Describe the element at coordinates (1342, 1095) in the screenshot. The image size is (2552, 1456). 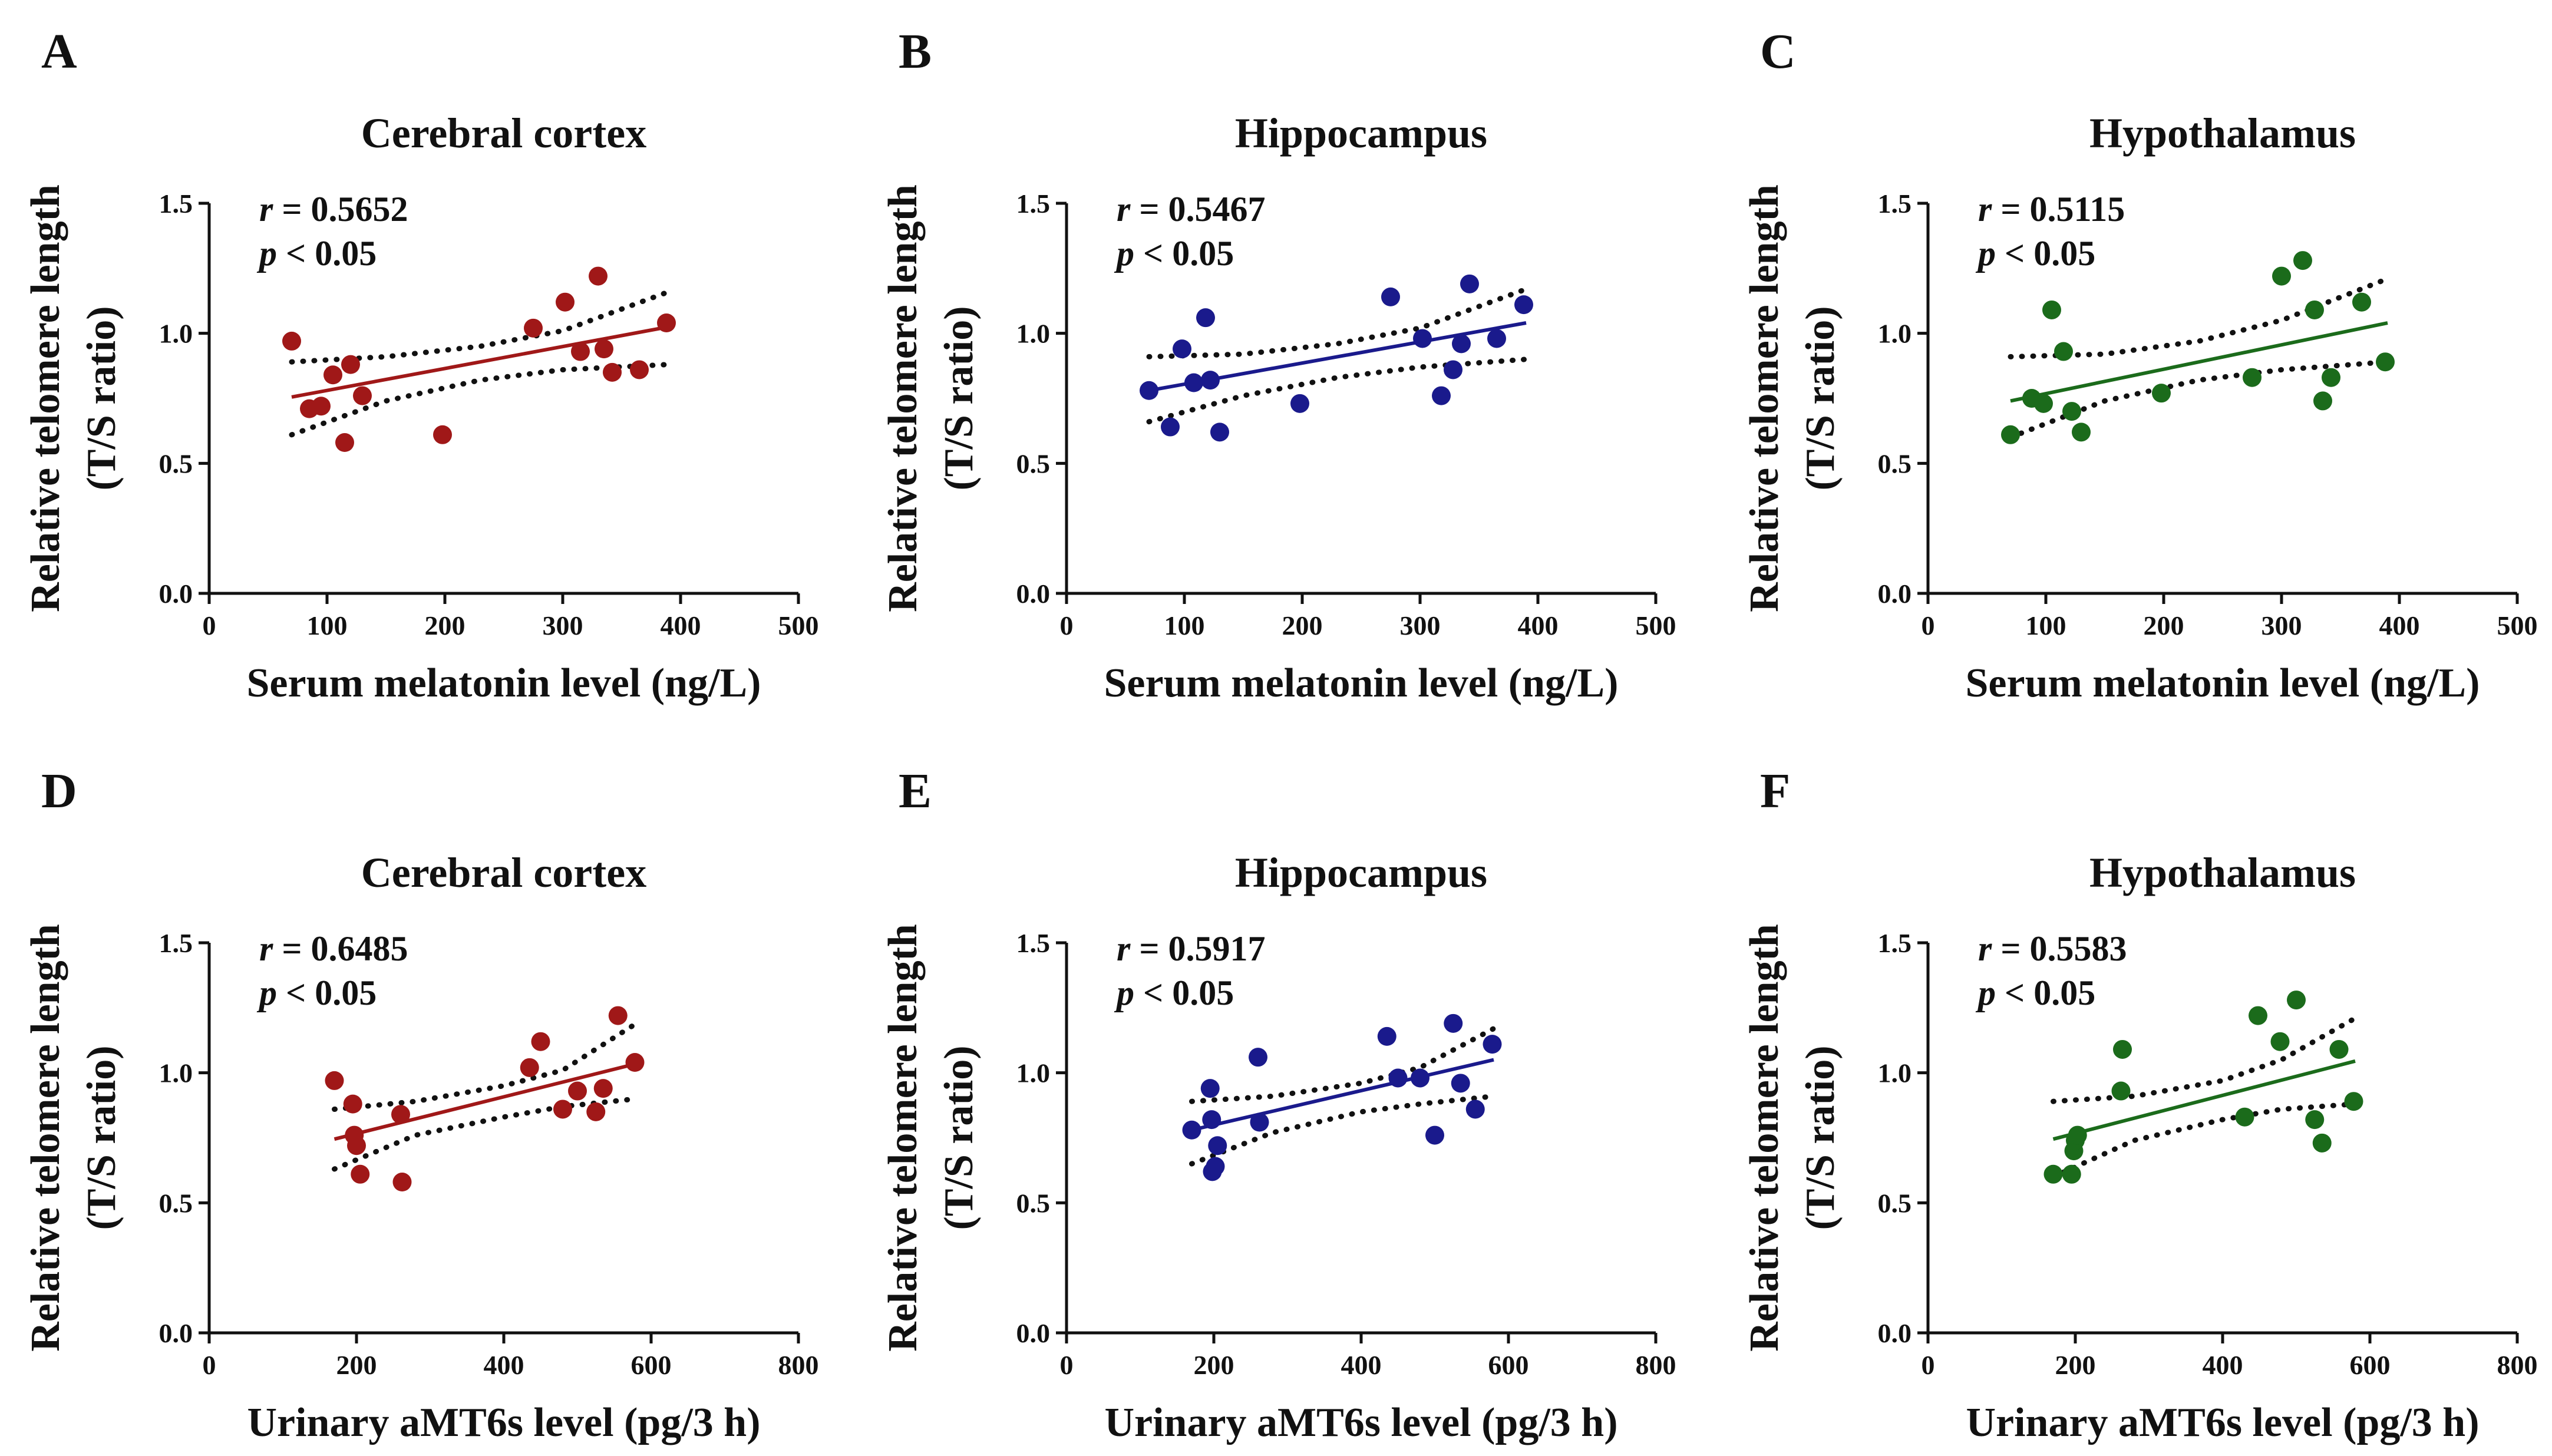
I see `regression-line` at that location.